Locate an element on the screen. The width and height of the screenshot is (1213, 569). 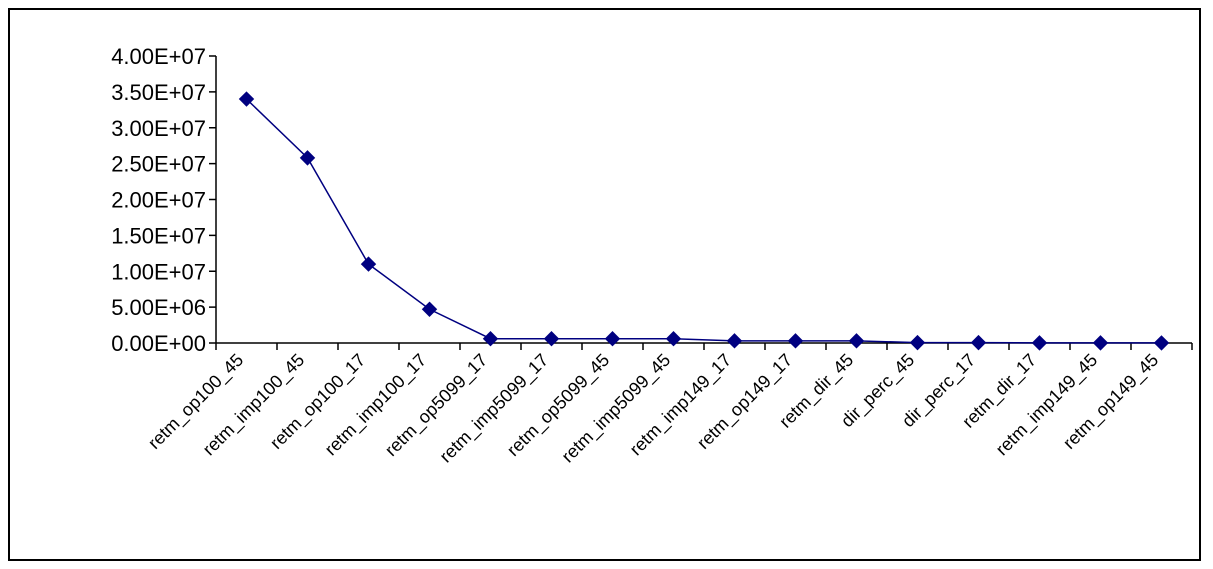
y-tick-label: 1.00E+07 is located at coordinates (158, 271).